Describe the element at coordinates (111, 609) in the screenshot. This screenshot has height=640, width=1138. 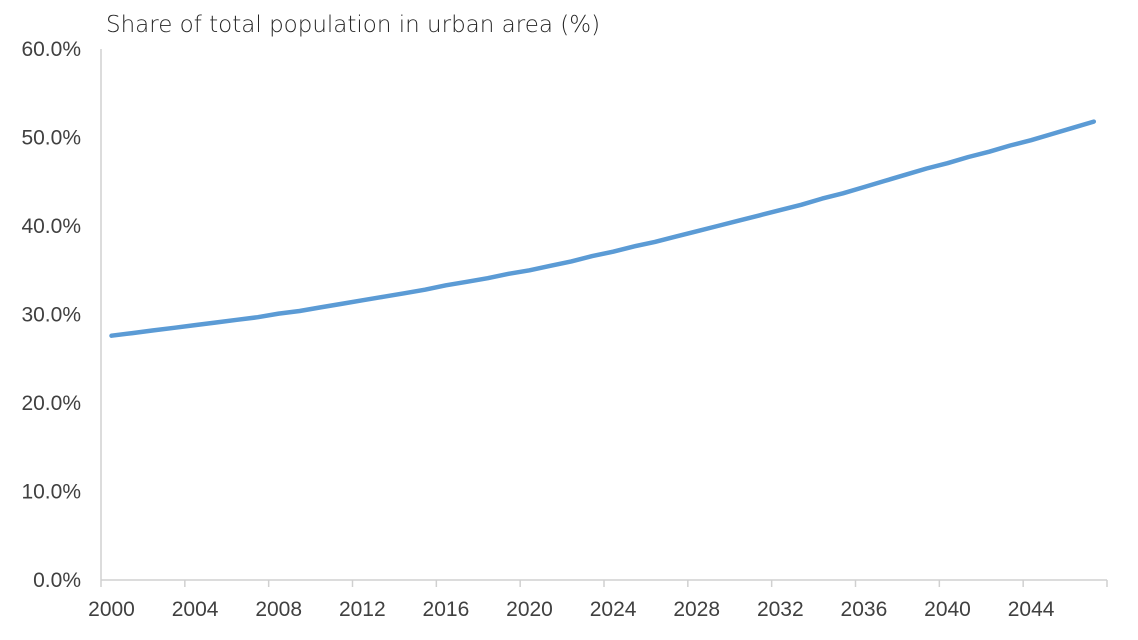
I see `x-tick-label: 2000` at that location.